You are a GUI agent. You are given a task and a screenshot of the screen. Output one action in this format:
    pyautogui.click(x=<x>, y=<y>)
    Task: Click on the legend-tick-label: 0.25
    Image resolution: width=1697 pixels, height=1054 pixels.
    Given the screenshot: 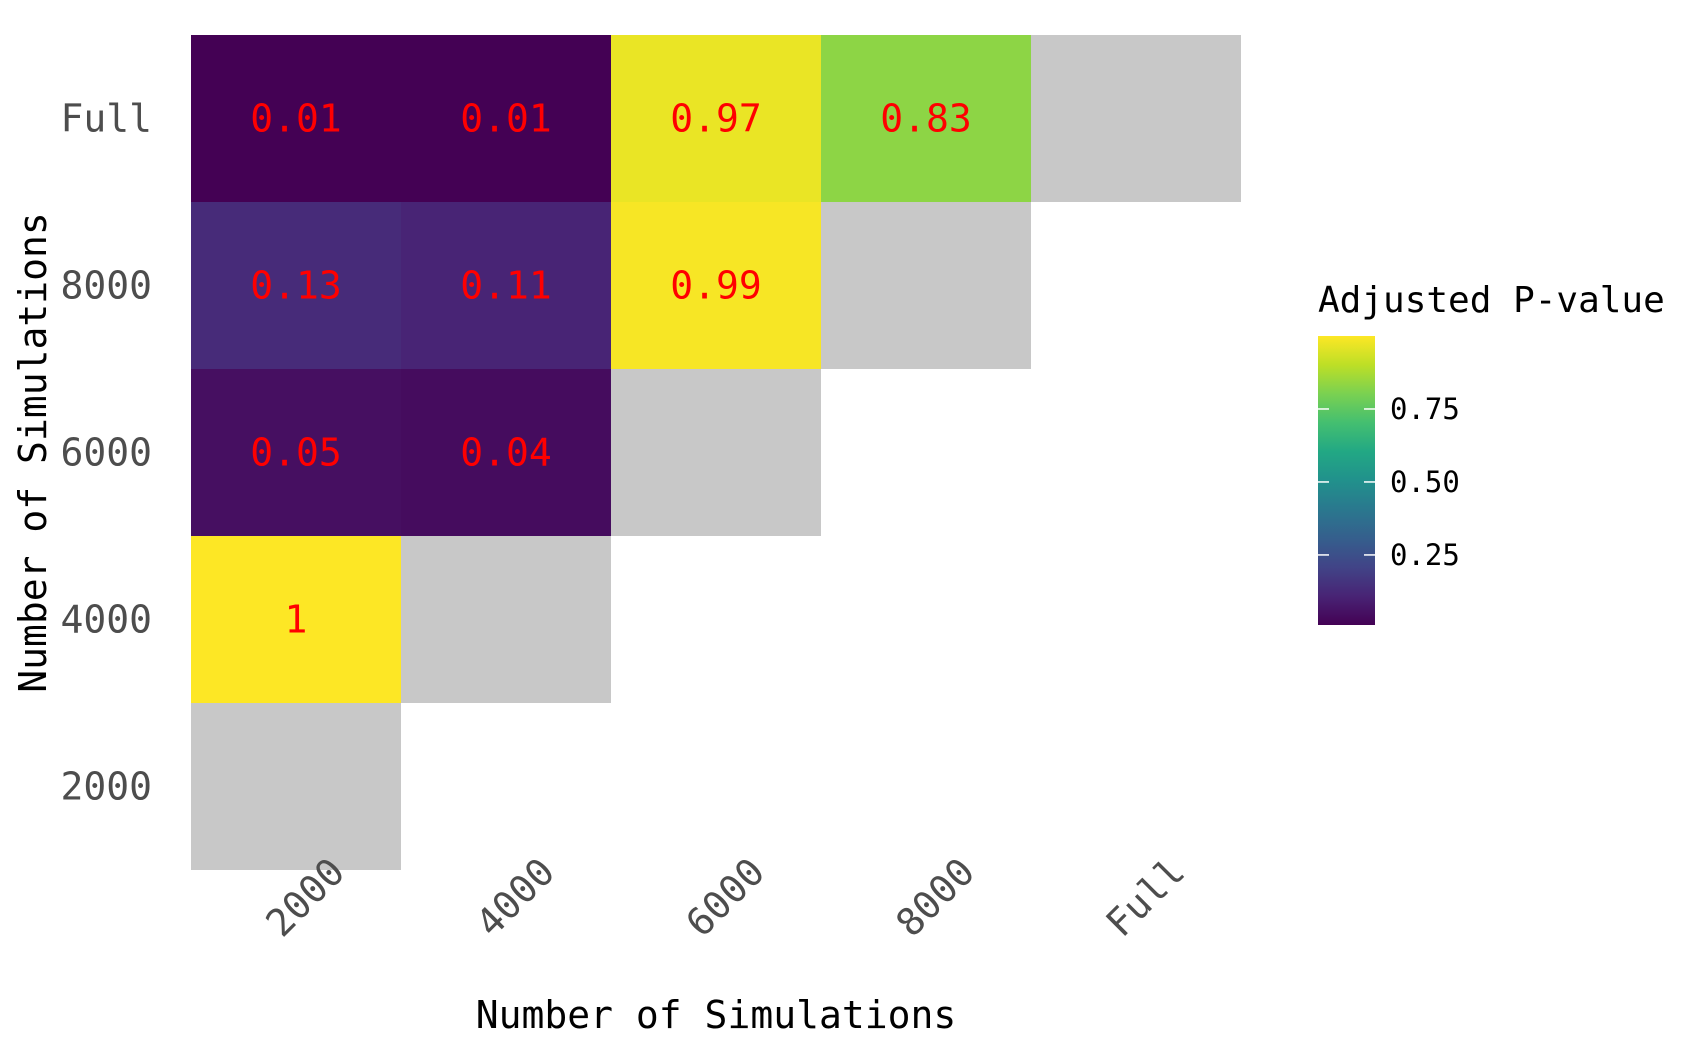 What is the action you would take?
    pyautogui.click(x=1425, y=555)
    